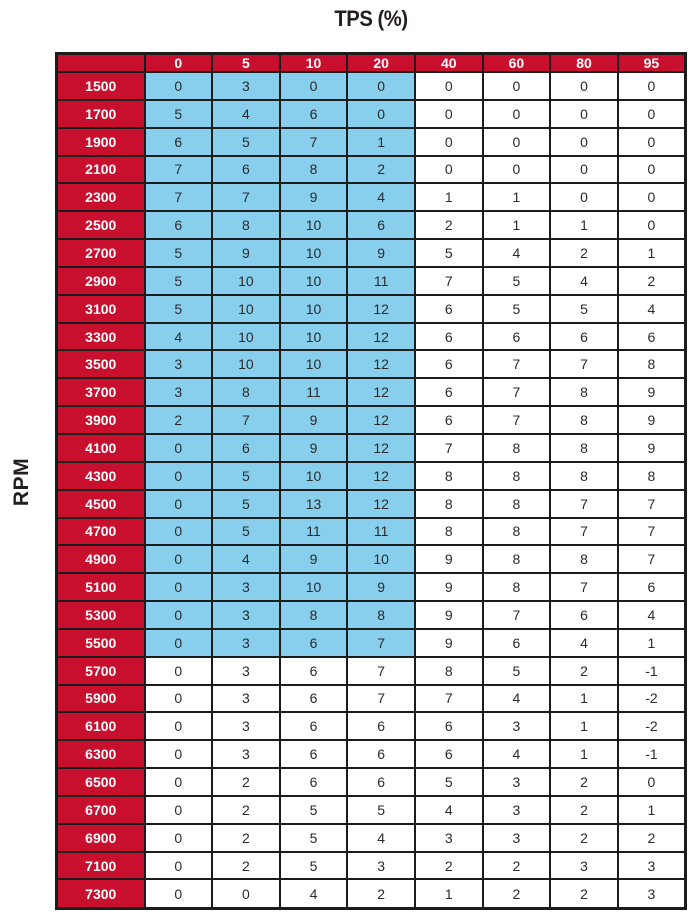 Image resolution: width=700 pixels, height=918 pixels. Describe the element at coordinates (313, 392) in the screenshot. I see `map-cell: 11` at that location.